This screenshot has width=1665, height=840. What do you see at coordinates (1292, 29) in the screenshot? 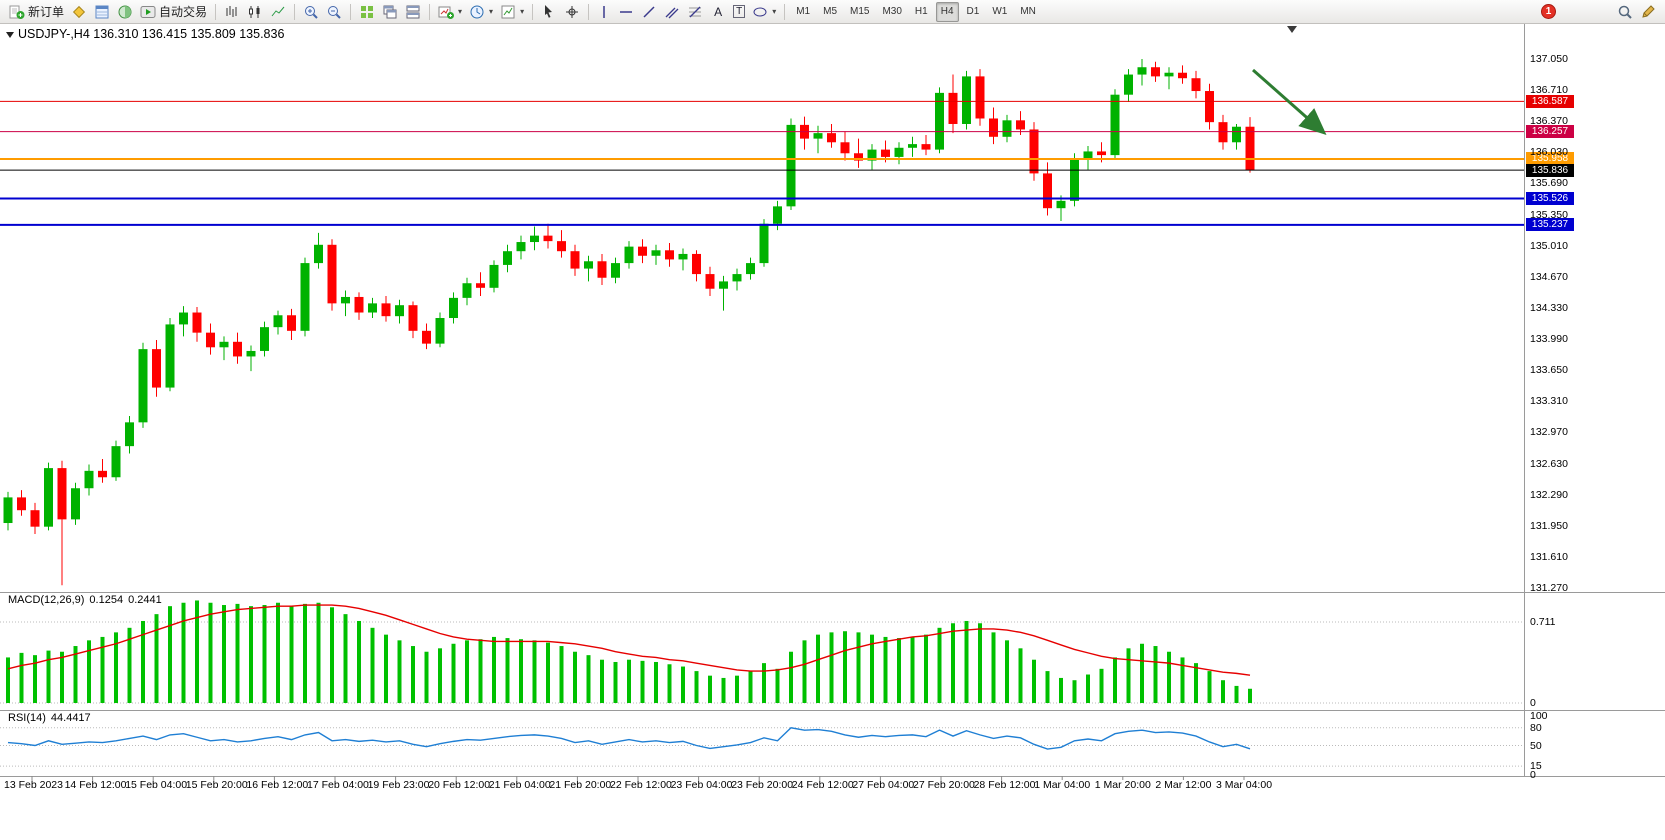
I see `chart-shift-marker` at bounding box center [1292, 29].